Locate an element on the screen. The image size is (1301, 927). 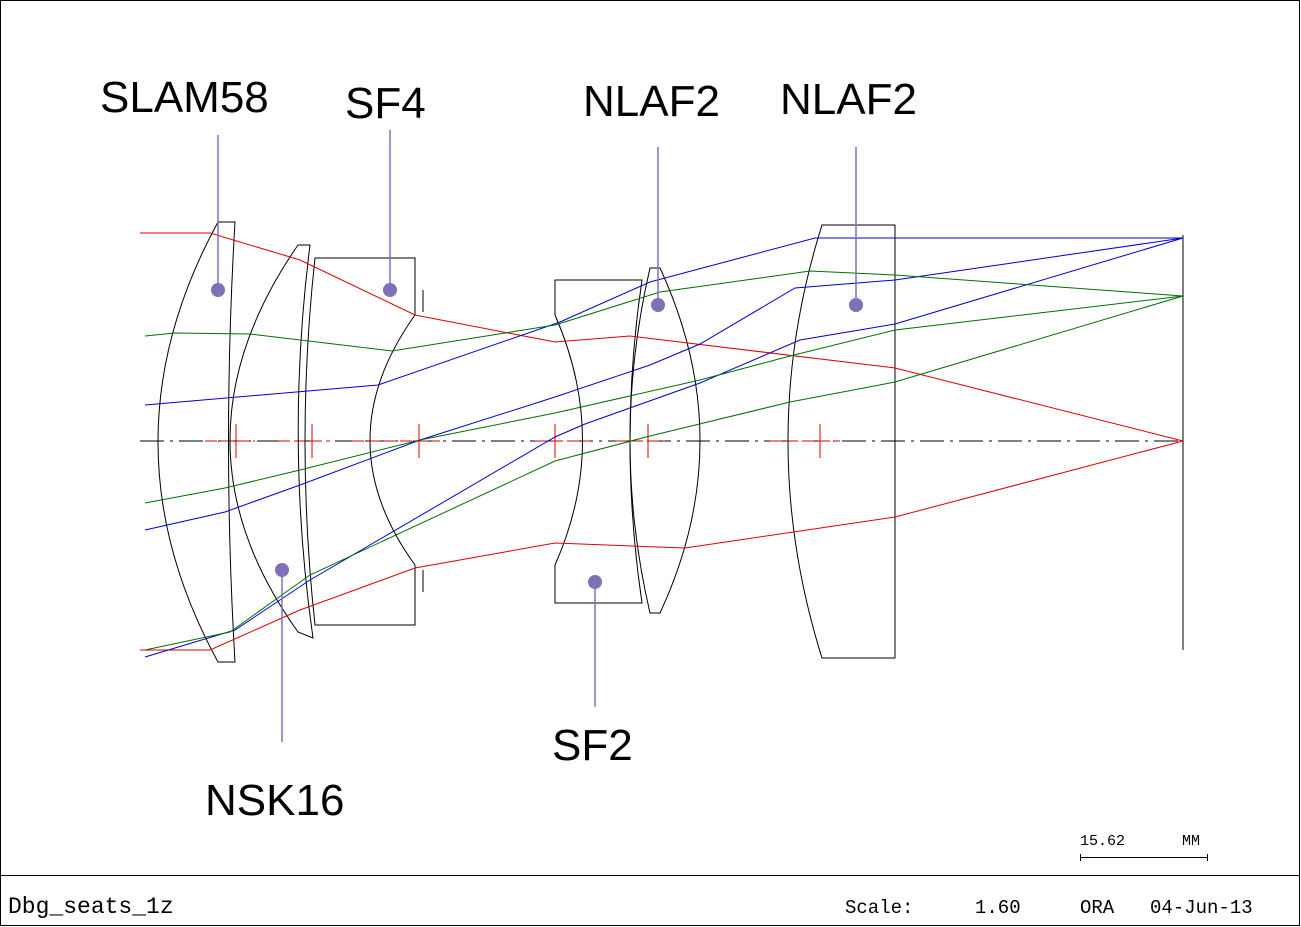
lens-nsk16 is located at coordinates (271, 441).